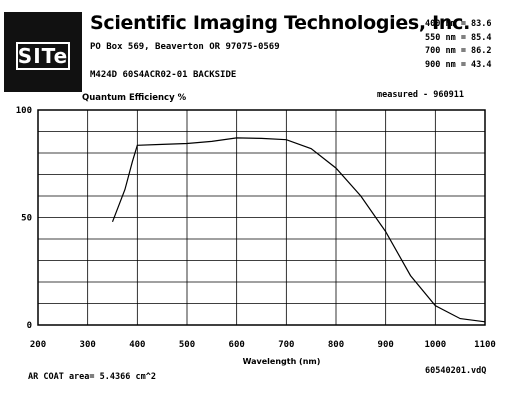 The width and height of the screenshot is (523, 411). What do you see at coordinates (286, 345) in the screenshot?
I see `x-tick-label: 700` at bounding box center [286, 345].